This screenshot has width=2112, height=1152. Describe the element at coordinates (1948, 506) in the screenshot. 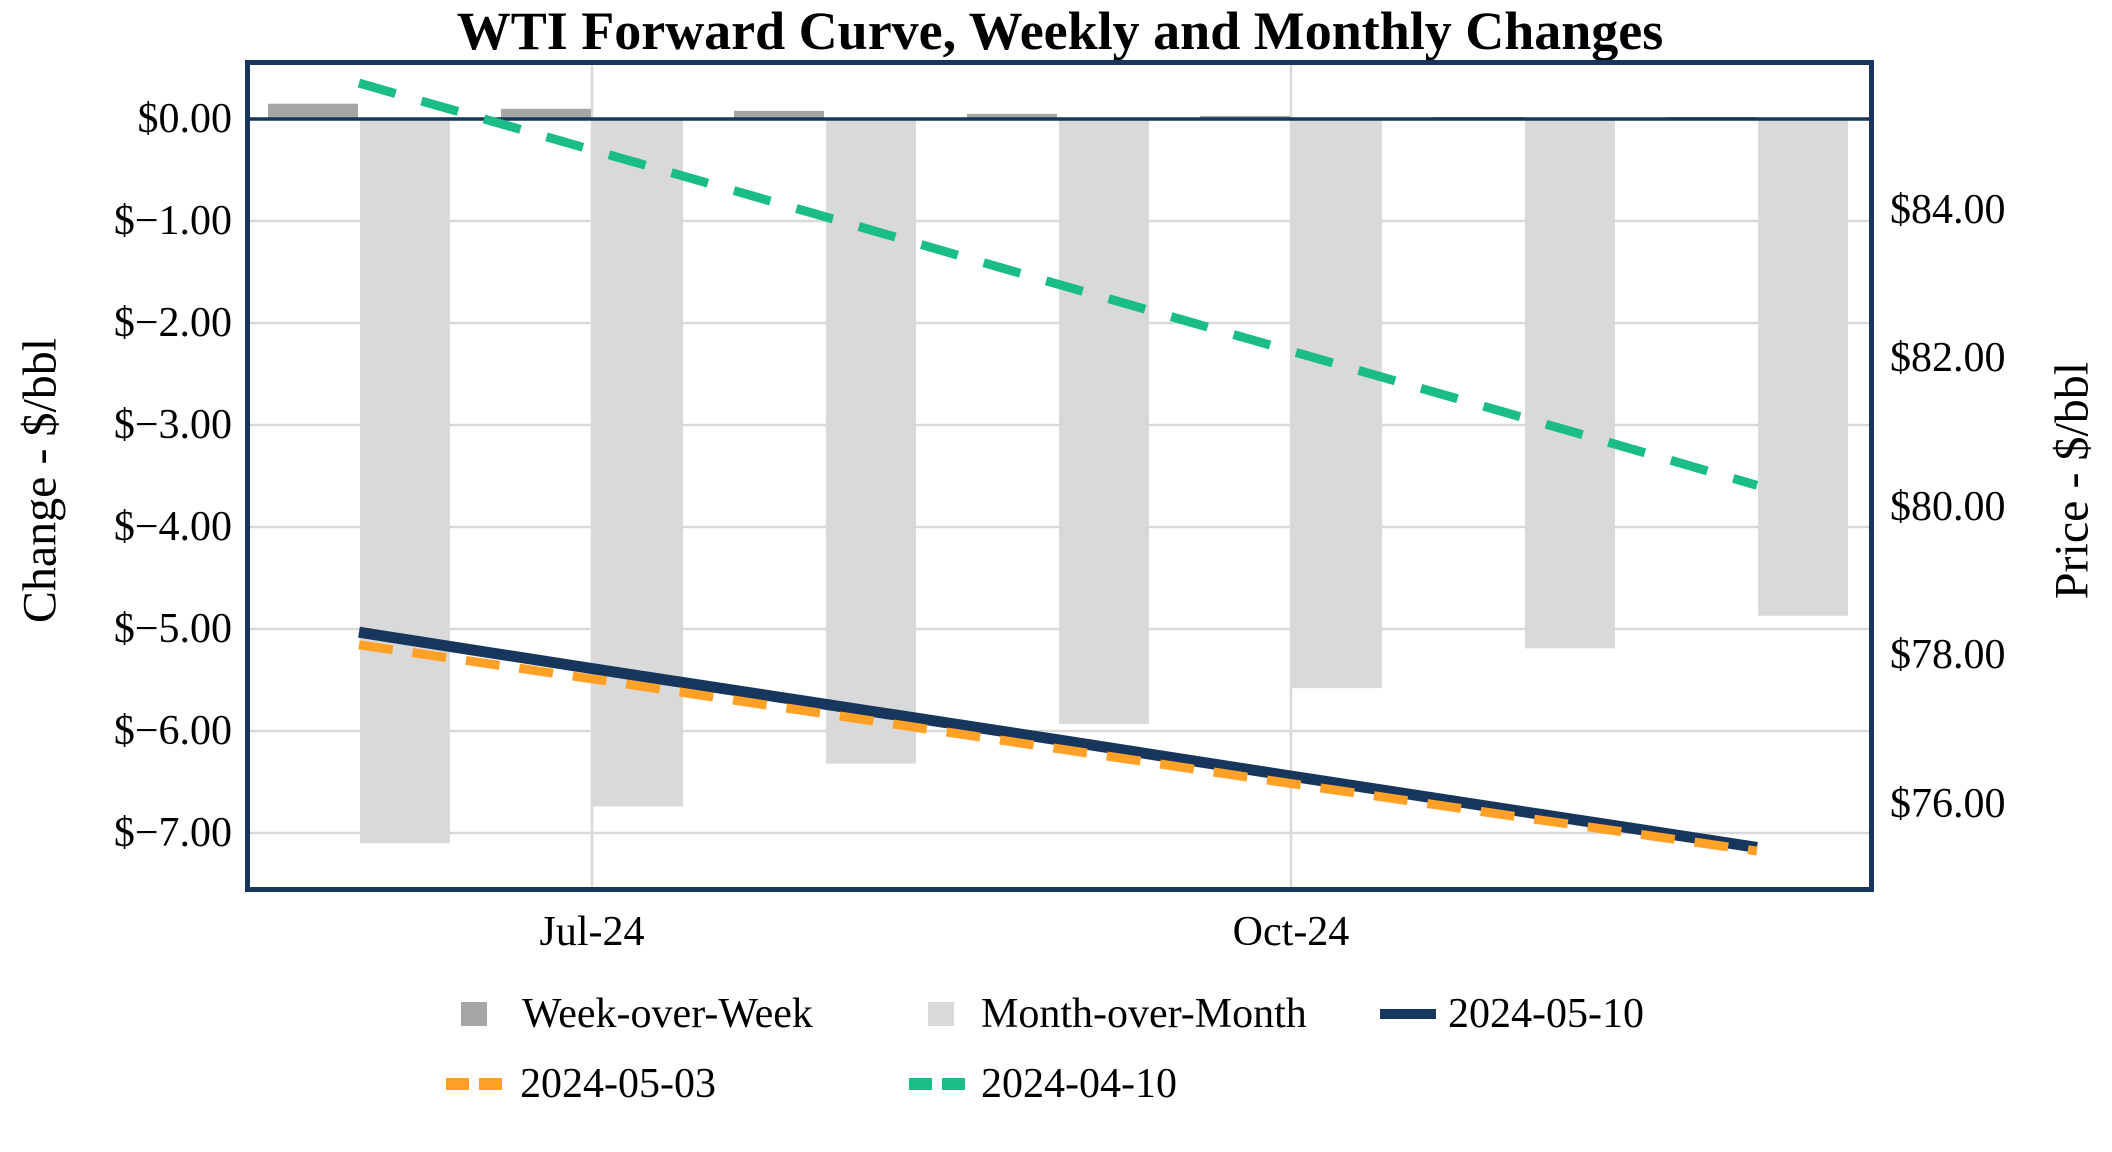

I see `right-tick-label: $80.00` at that location.